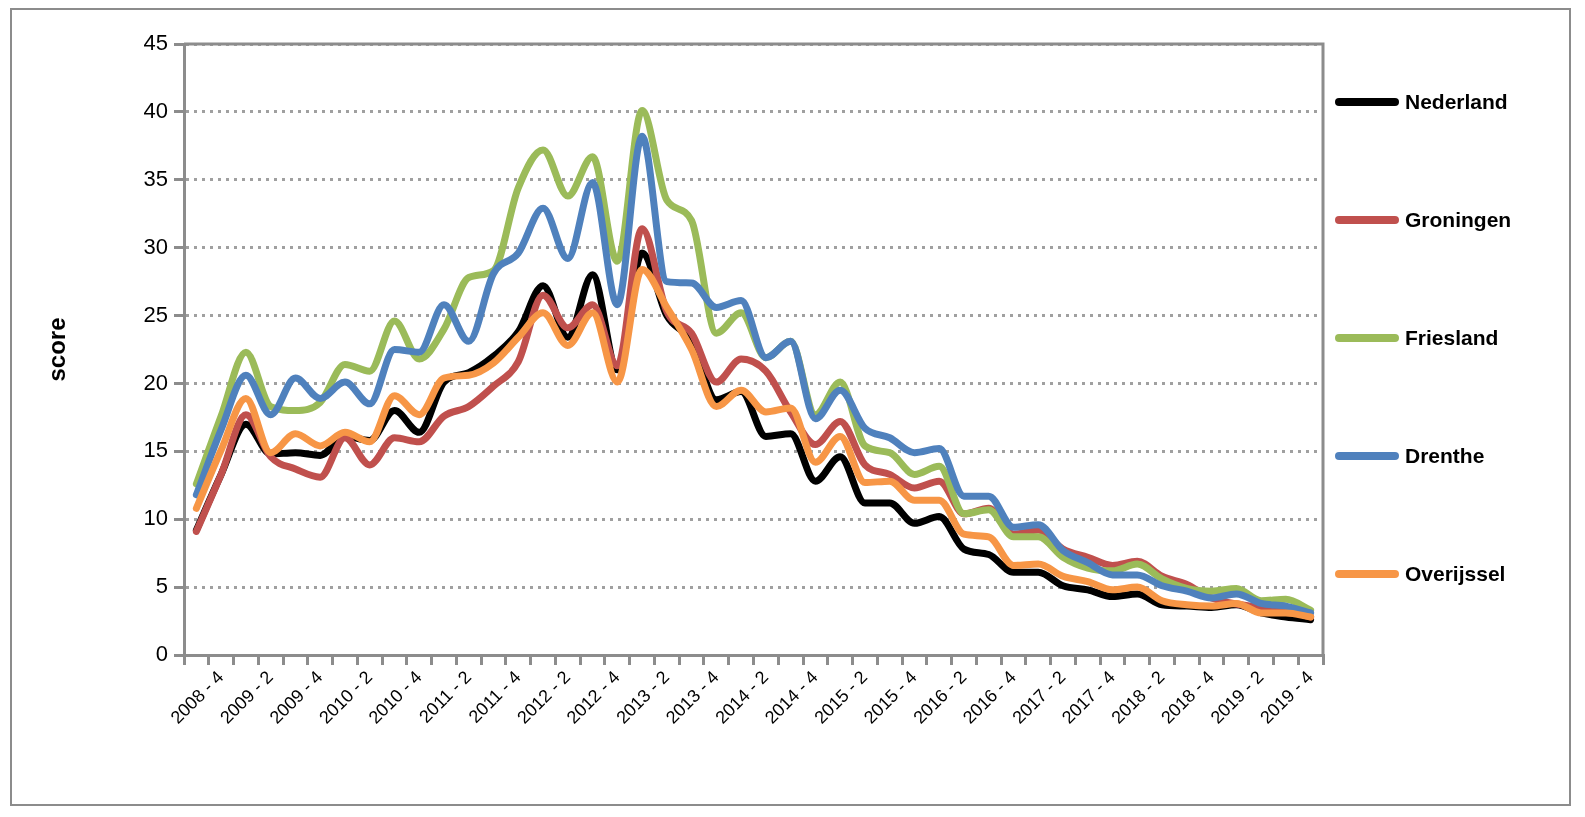 The height and width of the screenshot is (817, 1585). I want to click on y-tick-label: 30, so click(155, 246).